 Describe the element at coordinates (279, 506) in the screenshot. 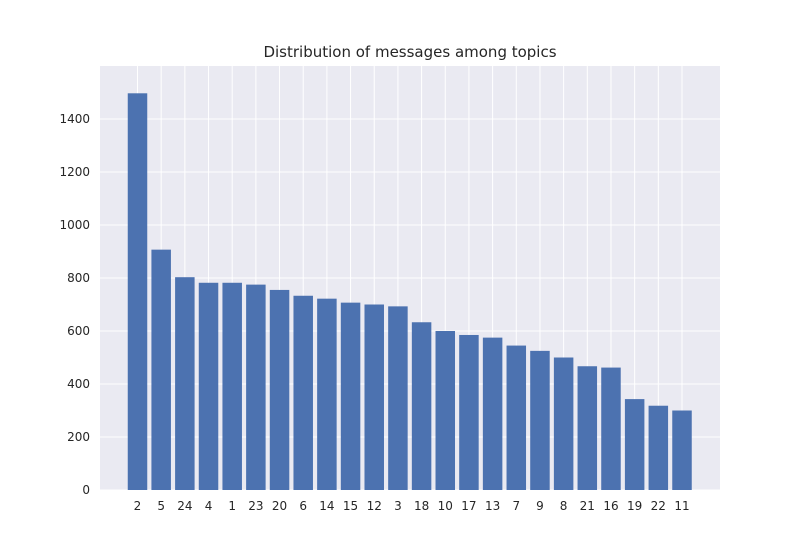

I see `x-tick-label: 20` at that location.